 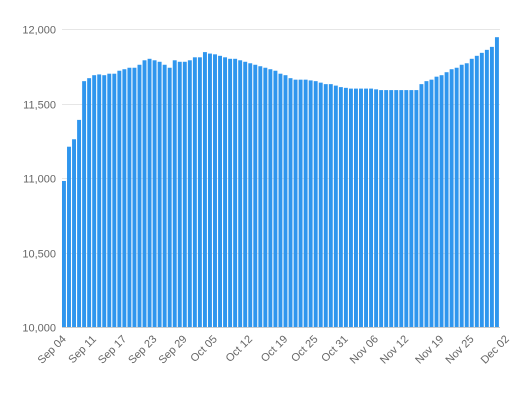 What do you see at coordinates (52, 349) in the screenshot?
I see `x-tick-label: Sep 04` at bounding box center [52, 349].